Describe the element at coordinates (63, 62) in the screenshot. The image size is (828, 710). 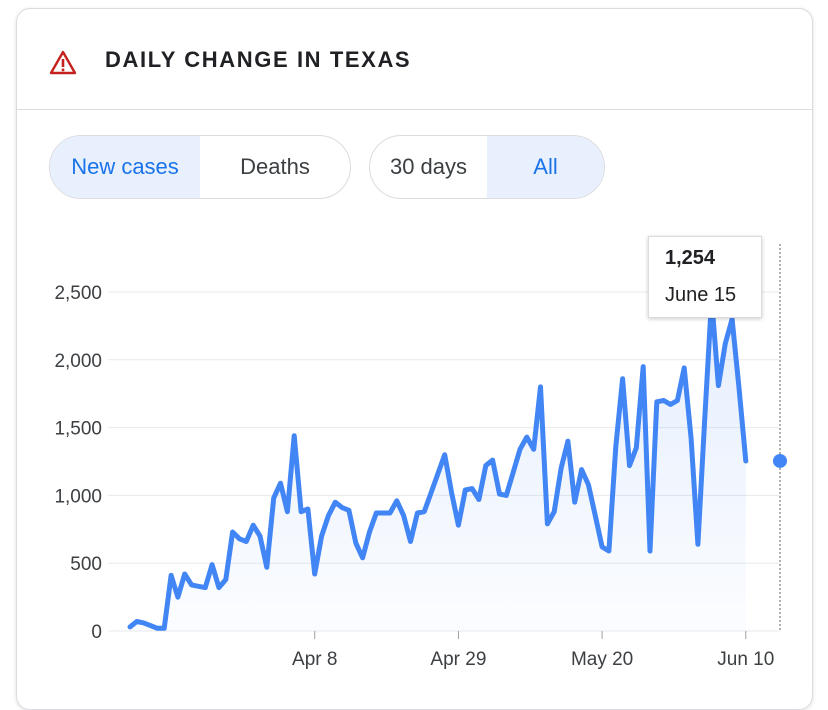
I see `warning-icon` at that location.